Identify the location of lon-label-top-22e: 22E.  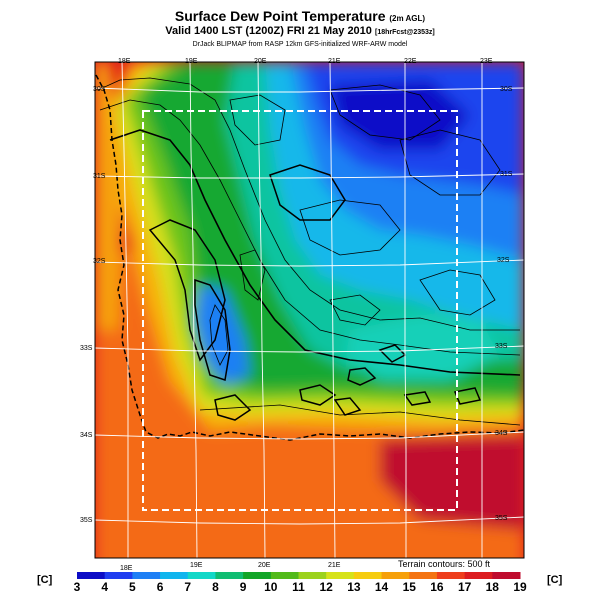
(410, 61).